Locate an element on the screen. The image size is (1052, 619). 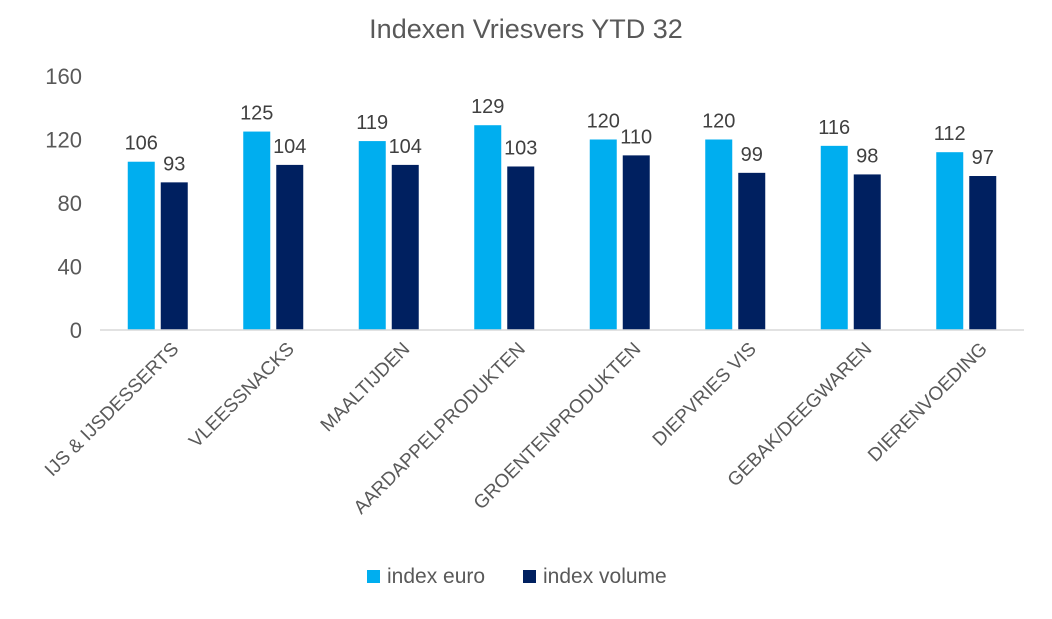
y-tick-label: 120 is located at coordinates (63, 140).